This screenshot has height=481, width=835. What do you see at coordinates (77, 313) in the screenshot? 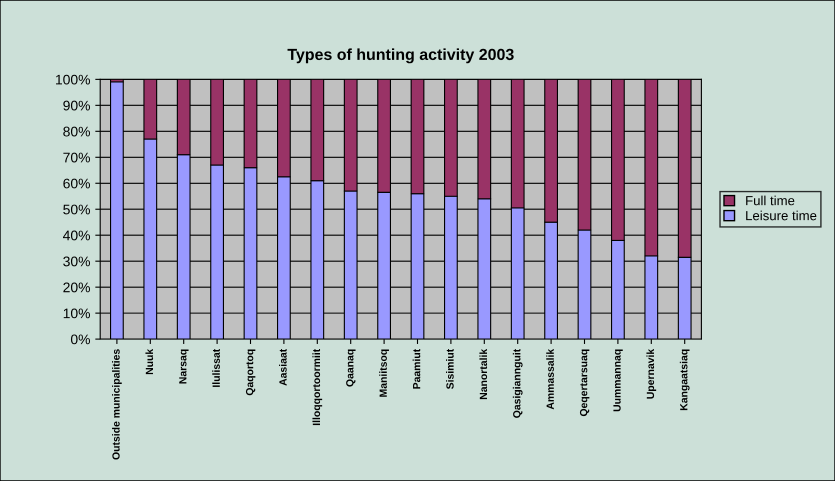
I see `y-tick-label: 10%` at bounding box center [77, 313].